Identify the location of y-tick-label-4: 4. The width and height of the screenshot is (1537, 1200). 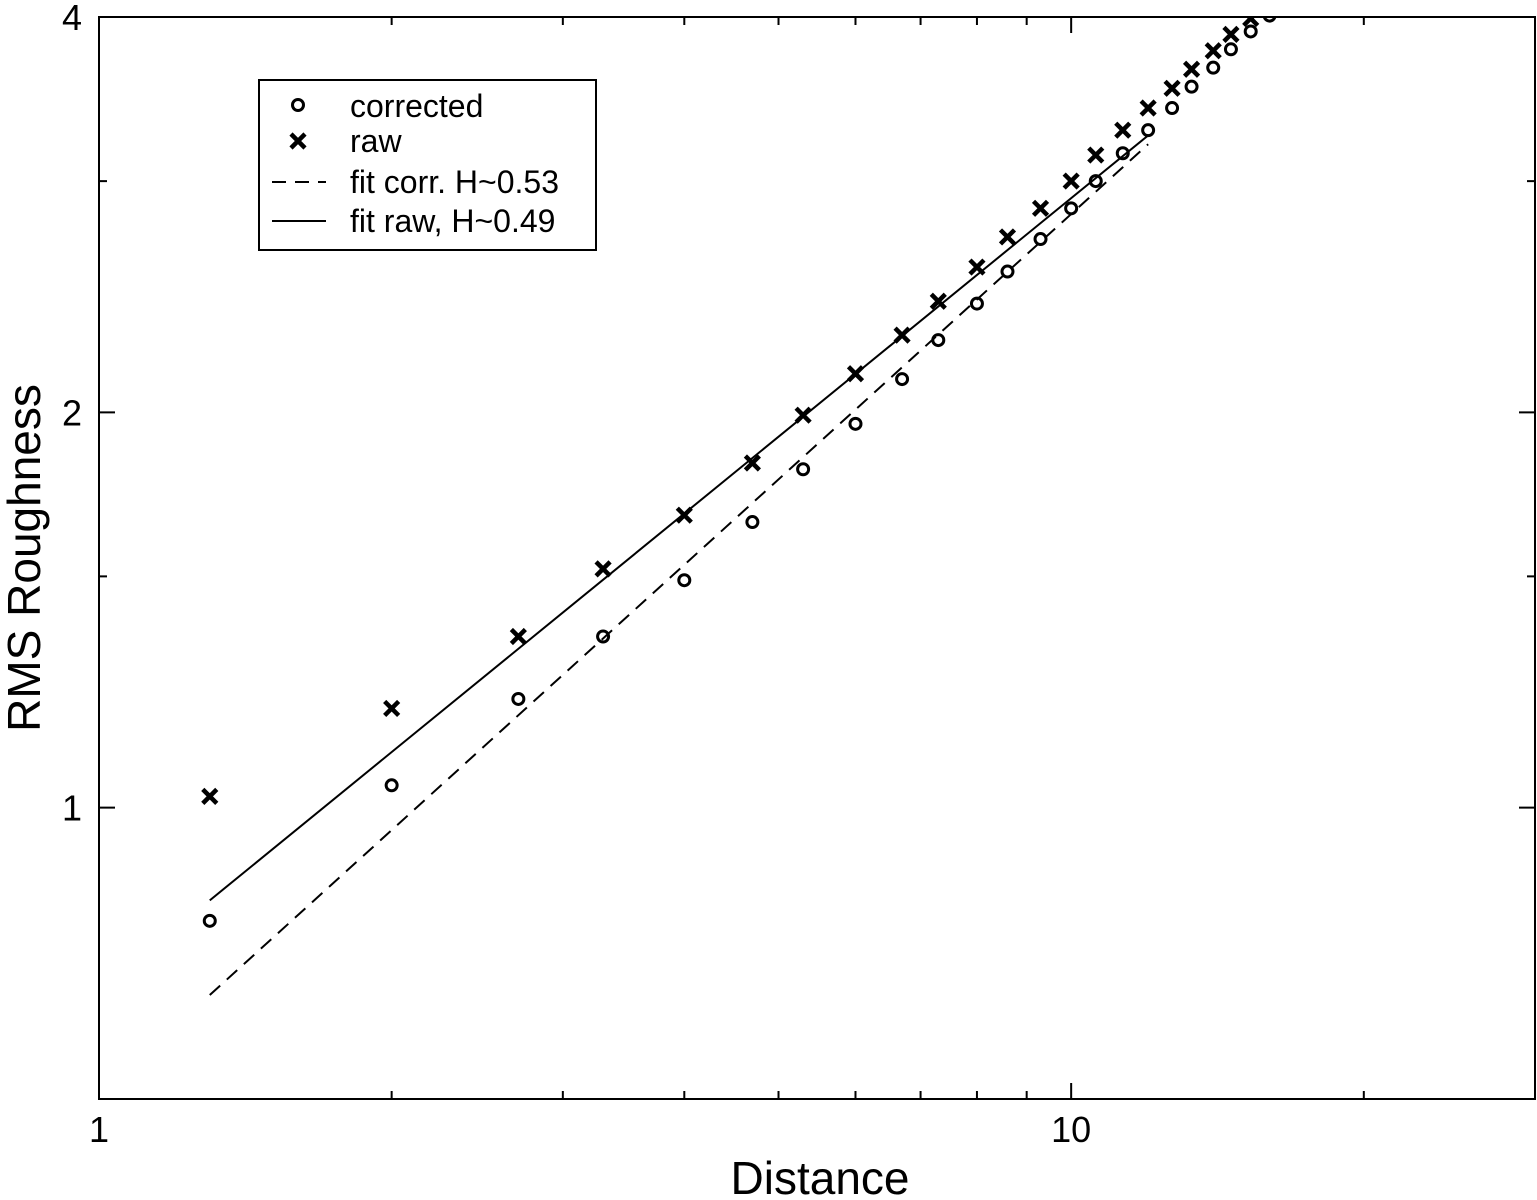
(72, 19).